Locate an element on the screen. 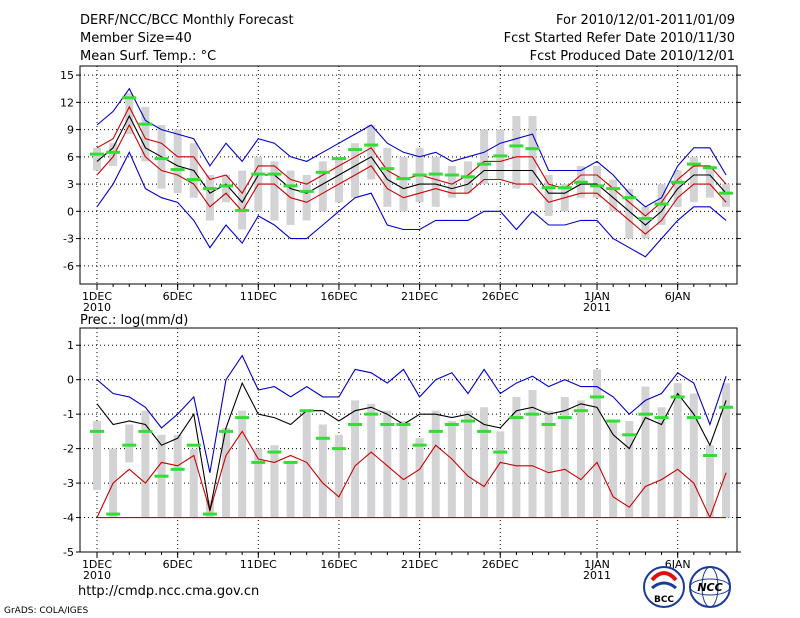  header-member-size: Member Size=40 is located at coordinates (136, 38).